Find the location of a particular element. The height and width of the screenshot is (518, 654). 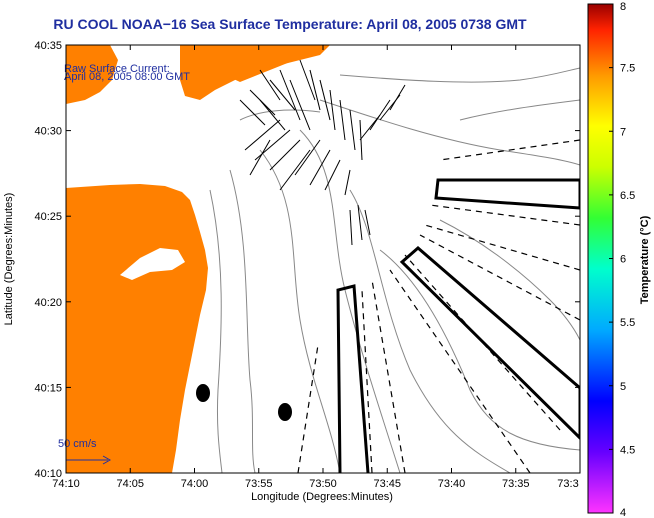

y-tick-label: 40:35 is located at coordinates (48, 46).